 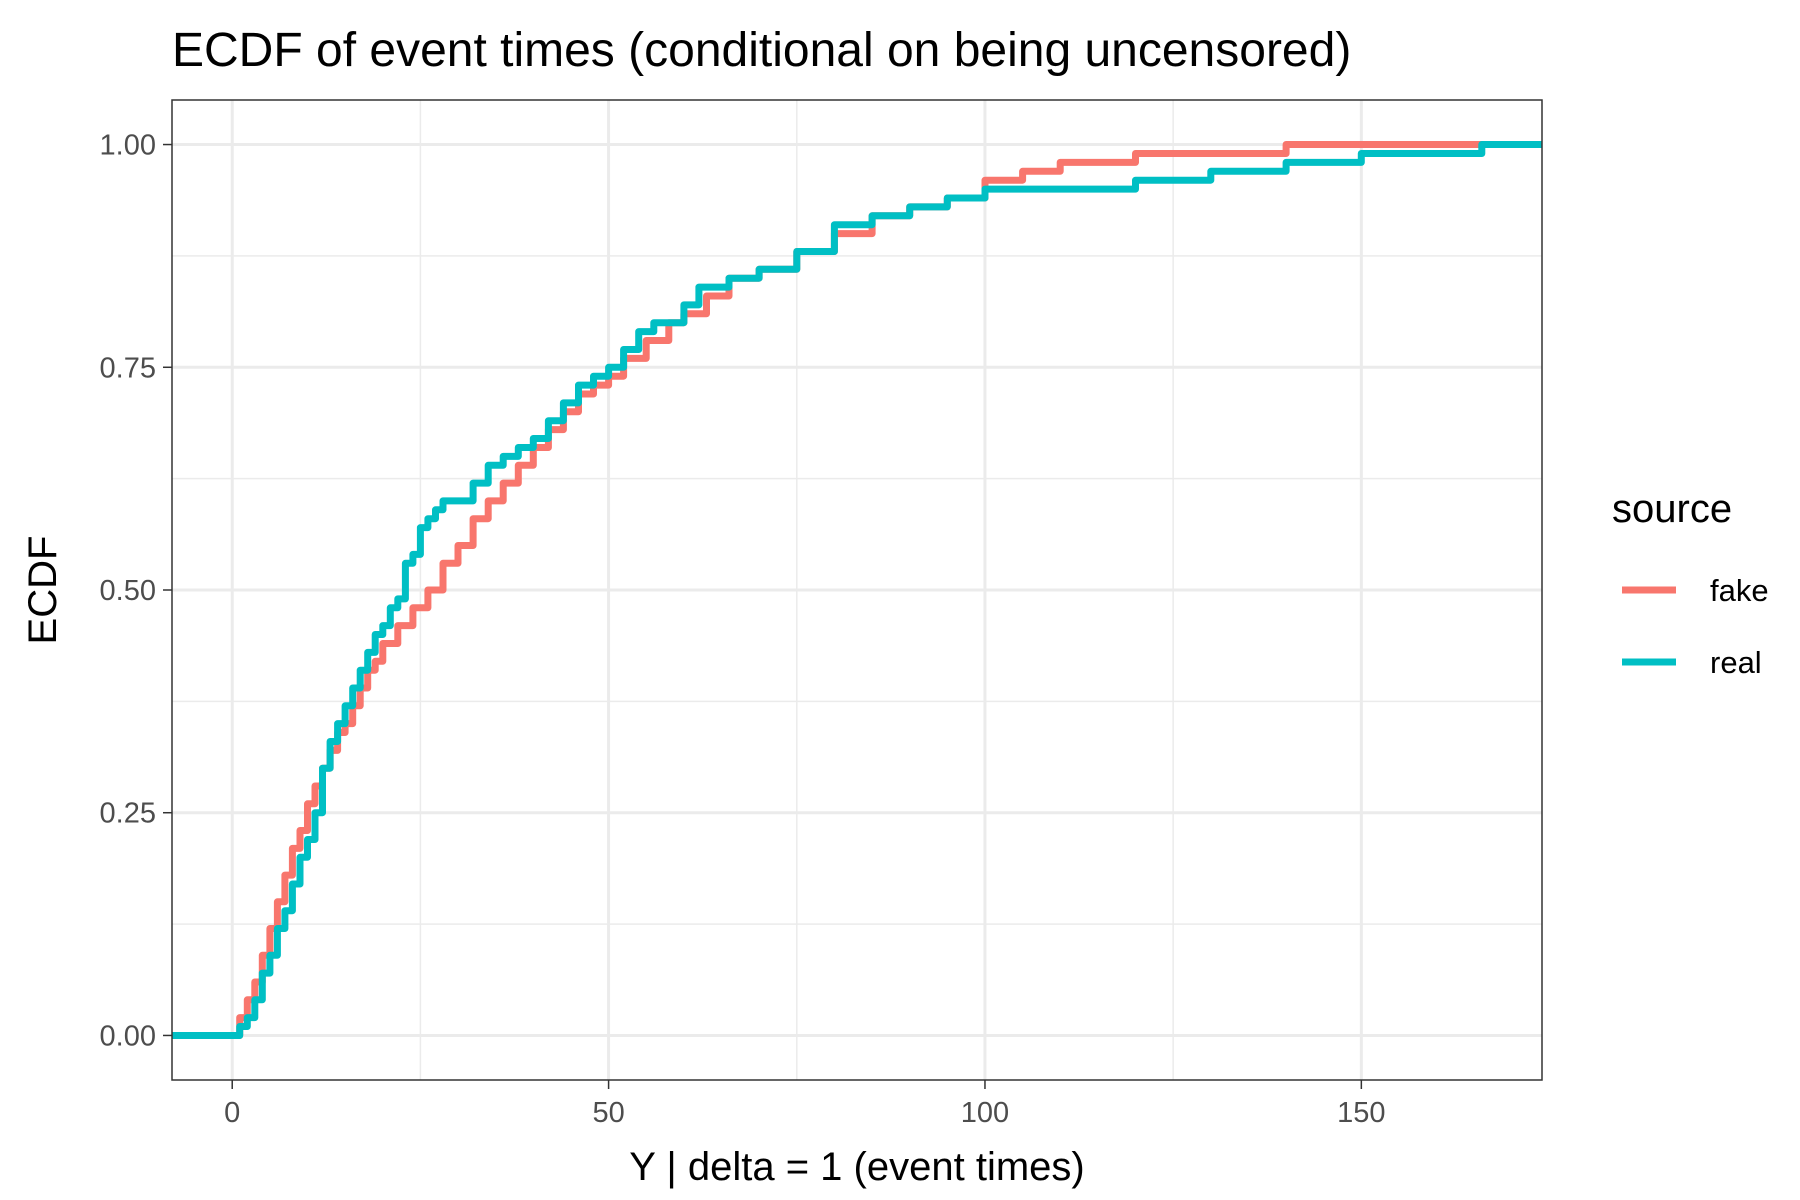 I want to click on y-tick-label: 0.00, so click(x=128, y=1036).